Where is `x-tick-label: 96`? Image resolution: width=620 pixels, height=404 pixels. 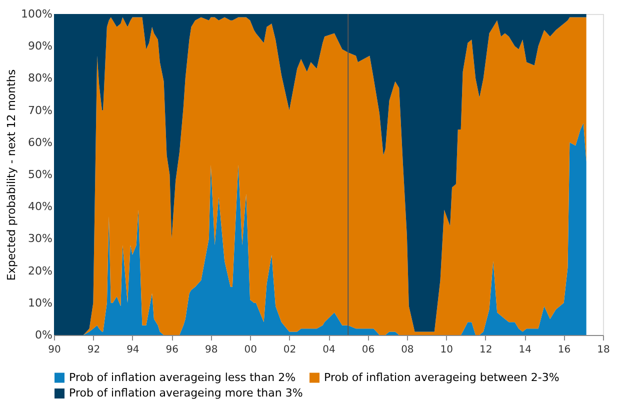 x-tick-label: 96 is located at coordinates (172, 350).